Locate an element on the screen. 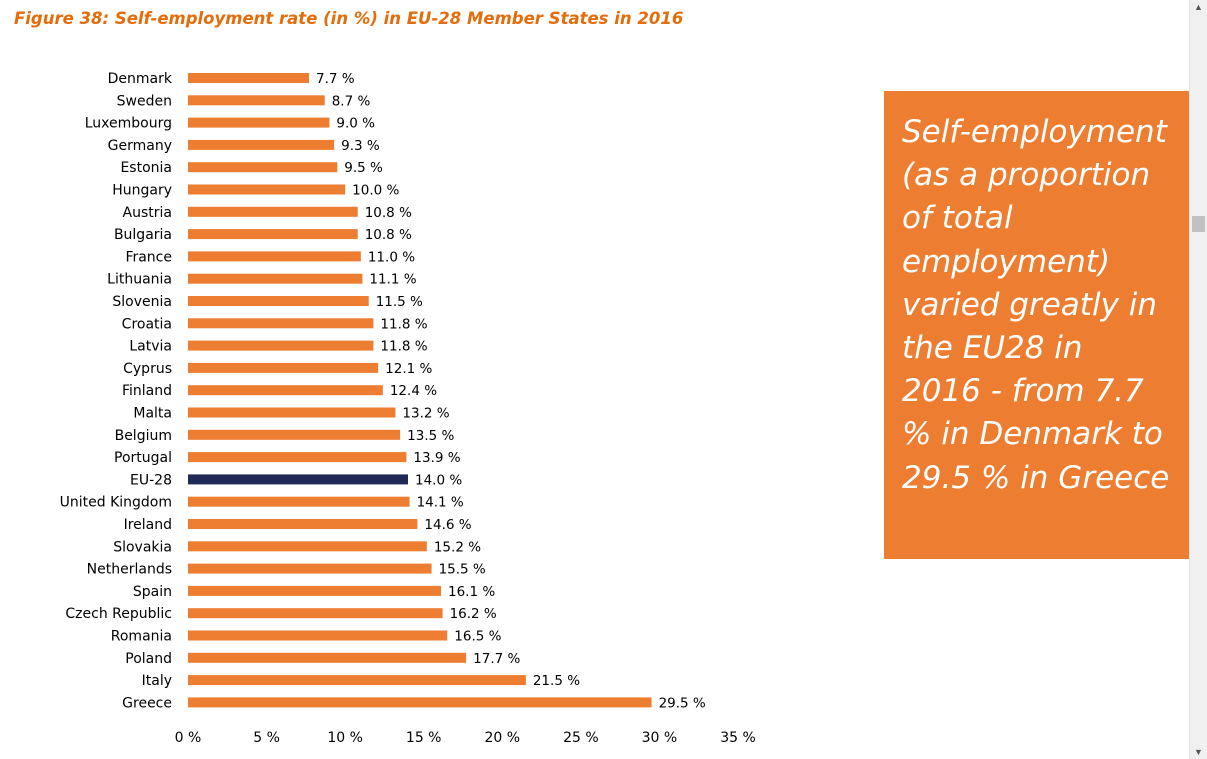  data-label: 11.1 % is located at coordinates (392, 280).